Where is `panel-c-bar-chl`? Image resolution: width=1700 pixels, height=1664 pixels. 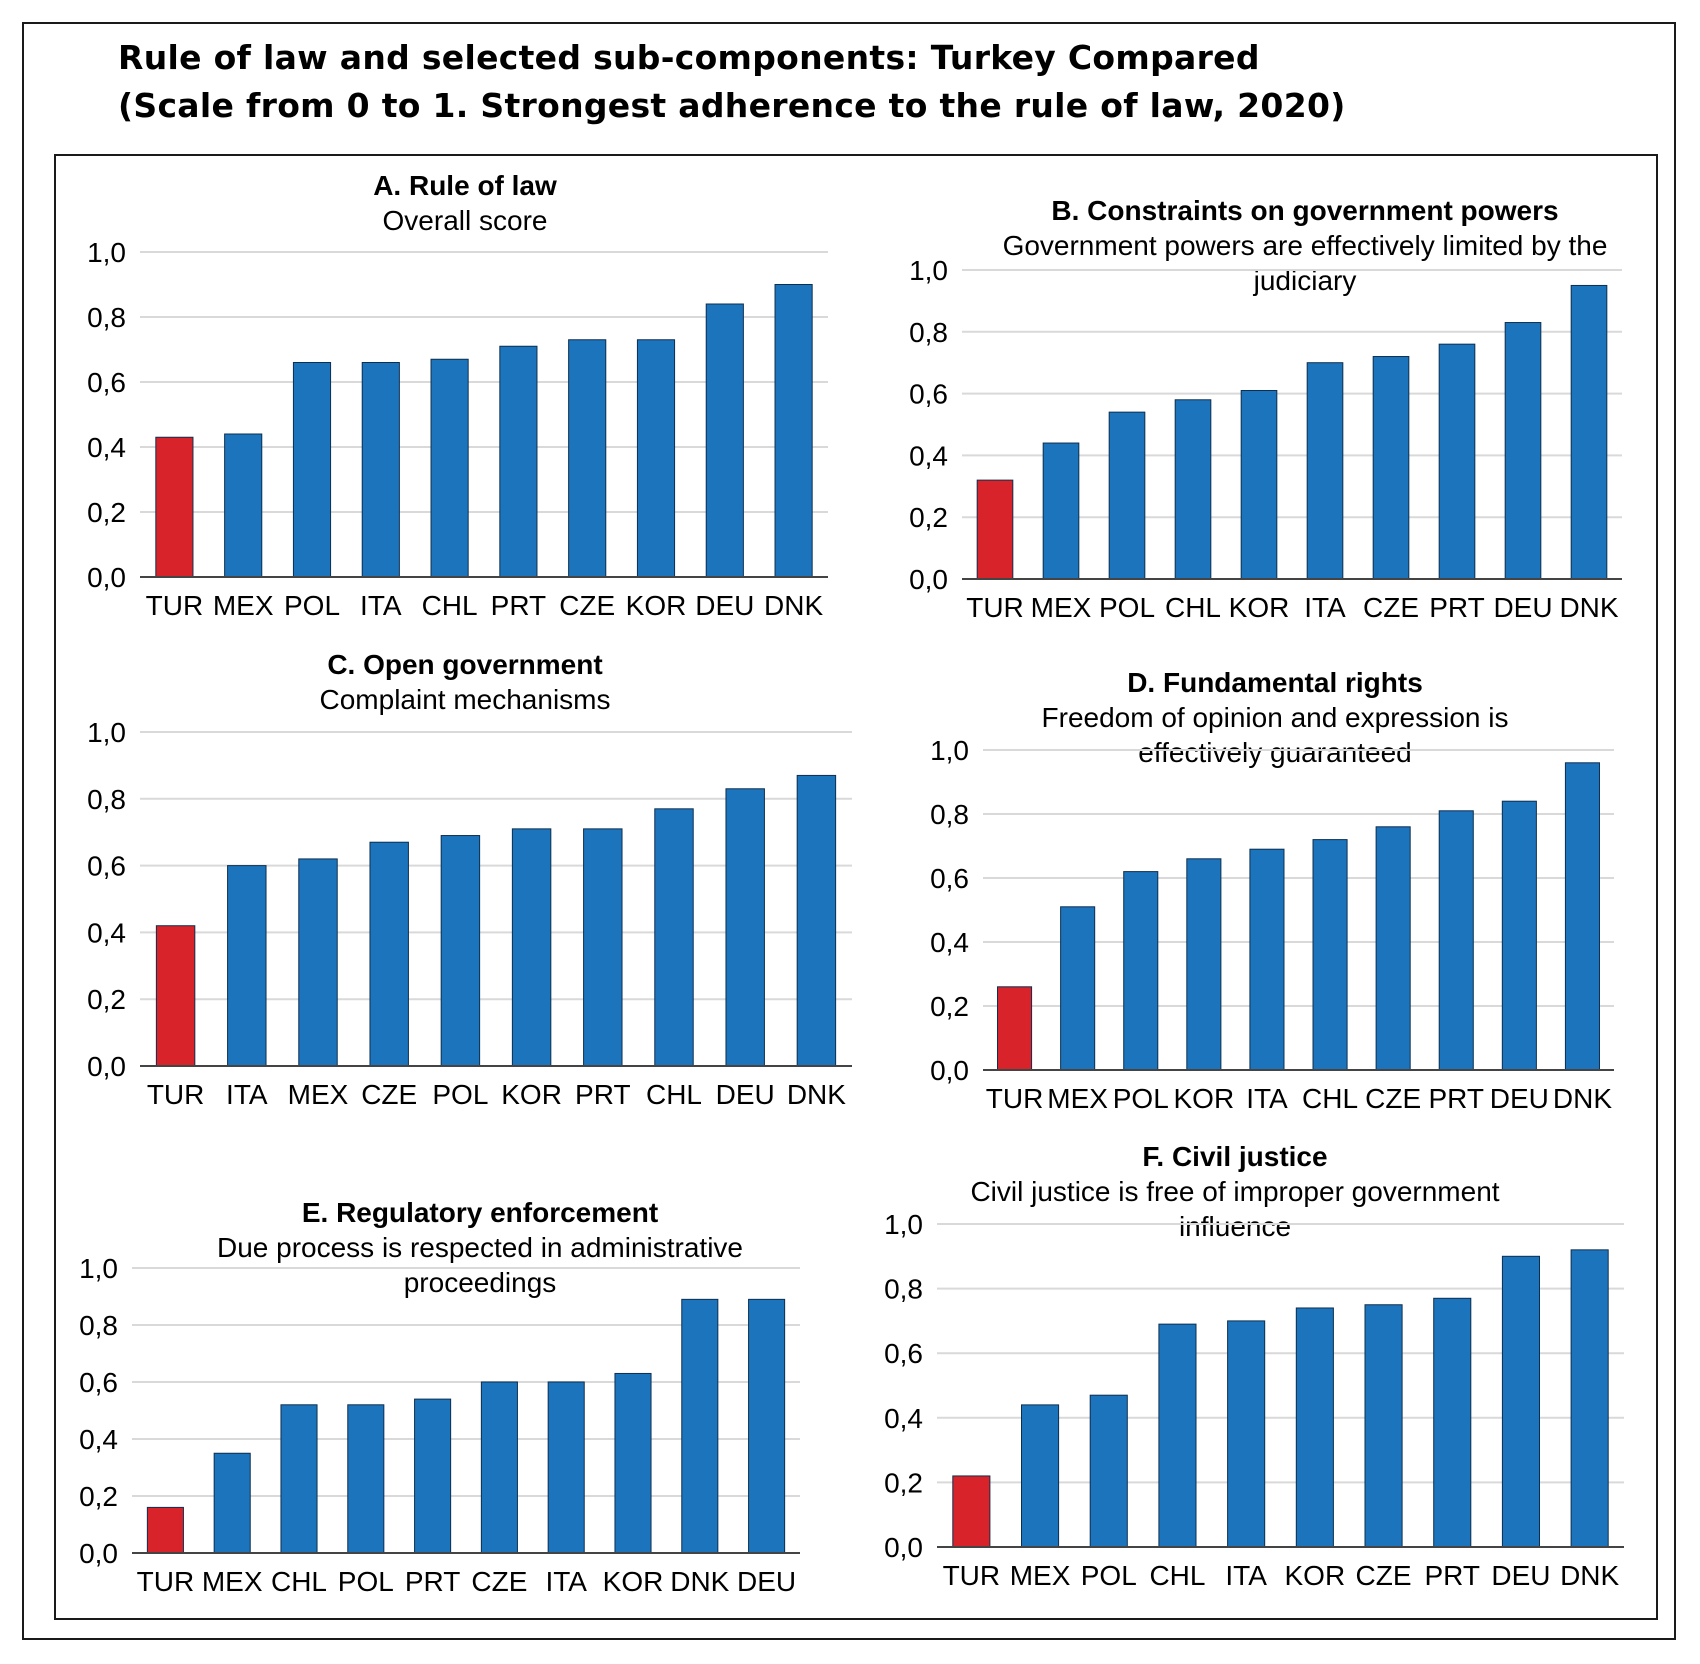 panel-c-bar-chl is located at coordinates (674, 937).